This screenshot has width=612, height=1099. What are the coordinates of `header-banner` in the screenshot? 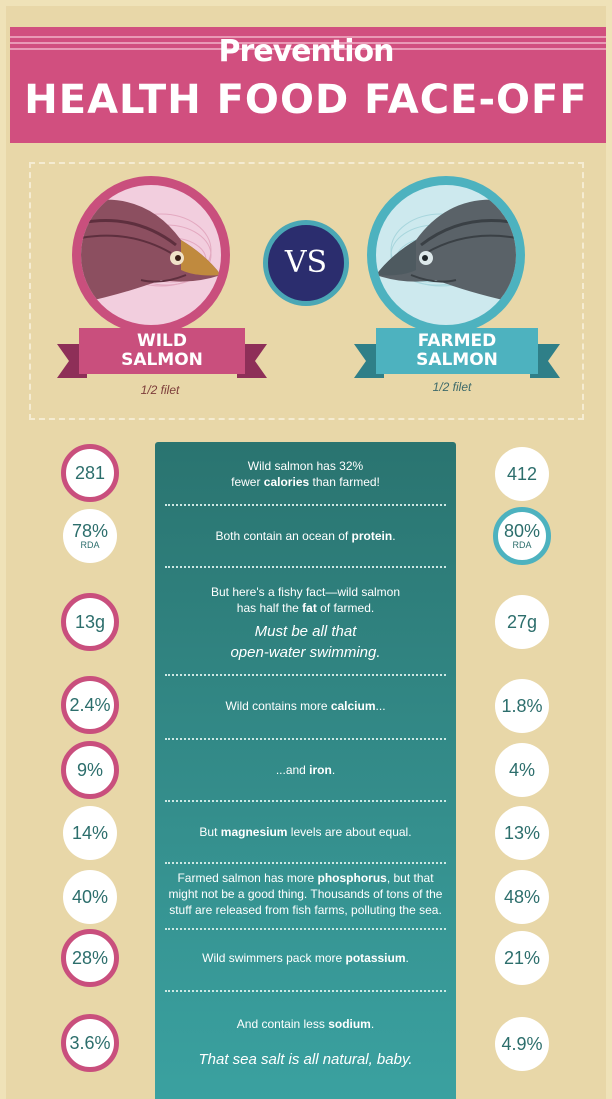 It's located at (308, 85).